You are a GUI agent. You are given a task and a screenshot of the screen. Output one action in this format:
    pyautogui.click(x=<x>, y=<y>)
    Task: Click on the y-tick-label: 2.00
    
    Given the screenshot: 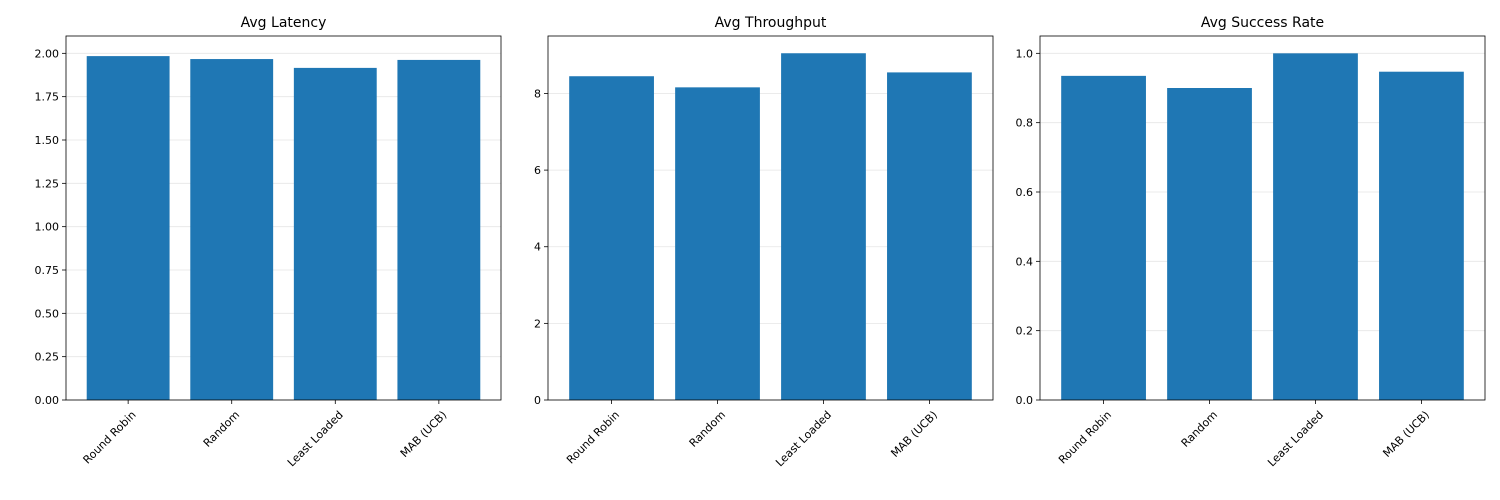 What is the action you would take?
    pyautogui.click(x=47, y=53)
    